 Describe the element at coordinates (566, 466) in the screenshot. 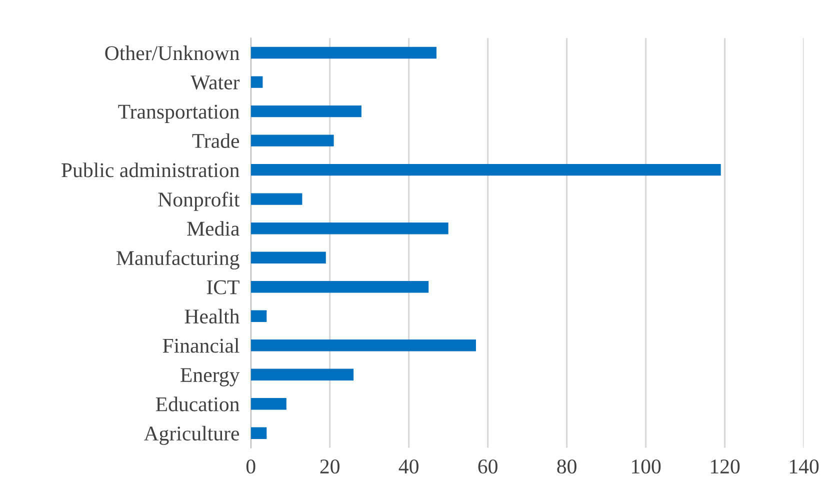

I see `x-tick-label: 80` at that location.